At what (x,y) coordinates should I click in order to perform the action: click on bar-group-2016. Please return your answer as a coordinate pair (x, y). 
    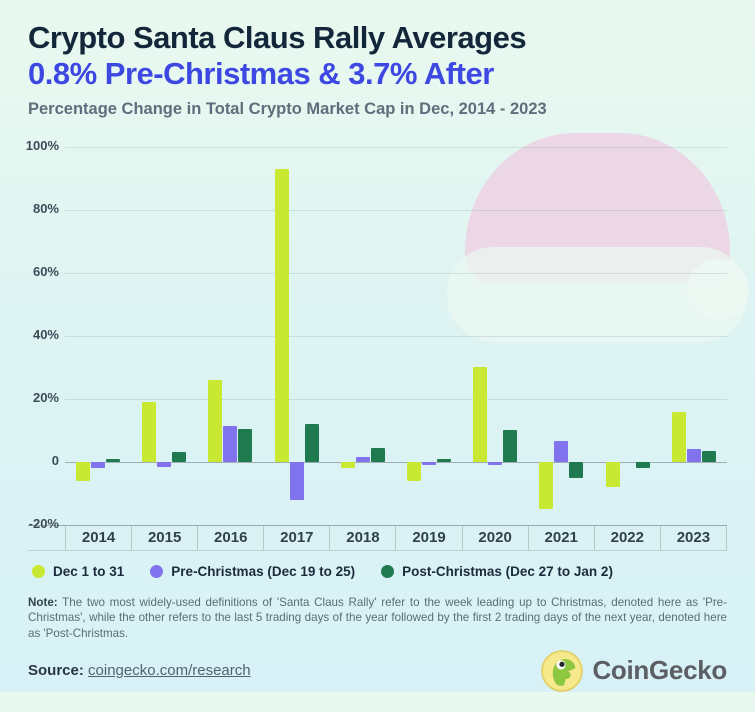
    Looking at the image, I should click on (230, 336).